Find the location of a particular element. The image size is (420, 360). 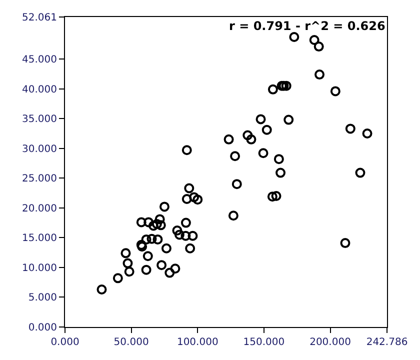

x-tick-label: 100.000 is located at coordinates (197, 342).